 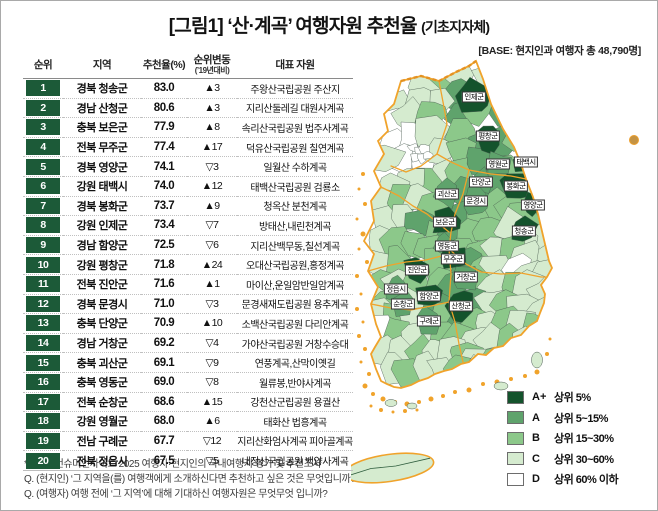 I want to click on base-note: [BASE: 현지인과 여행자 총 48,790명], so click(x=559, y=51).